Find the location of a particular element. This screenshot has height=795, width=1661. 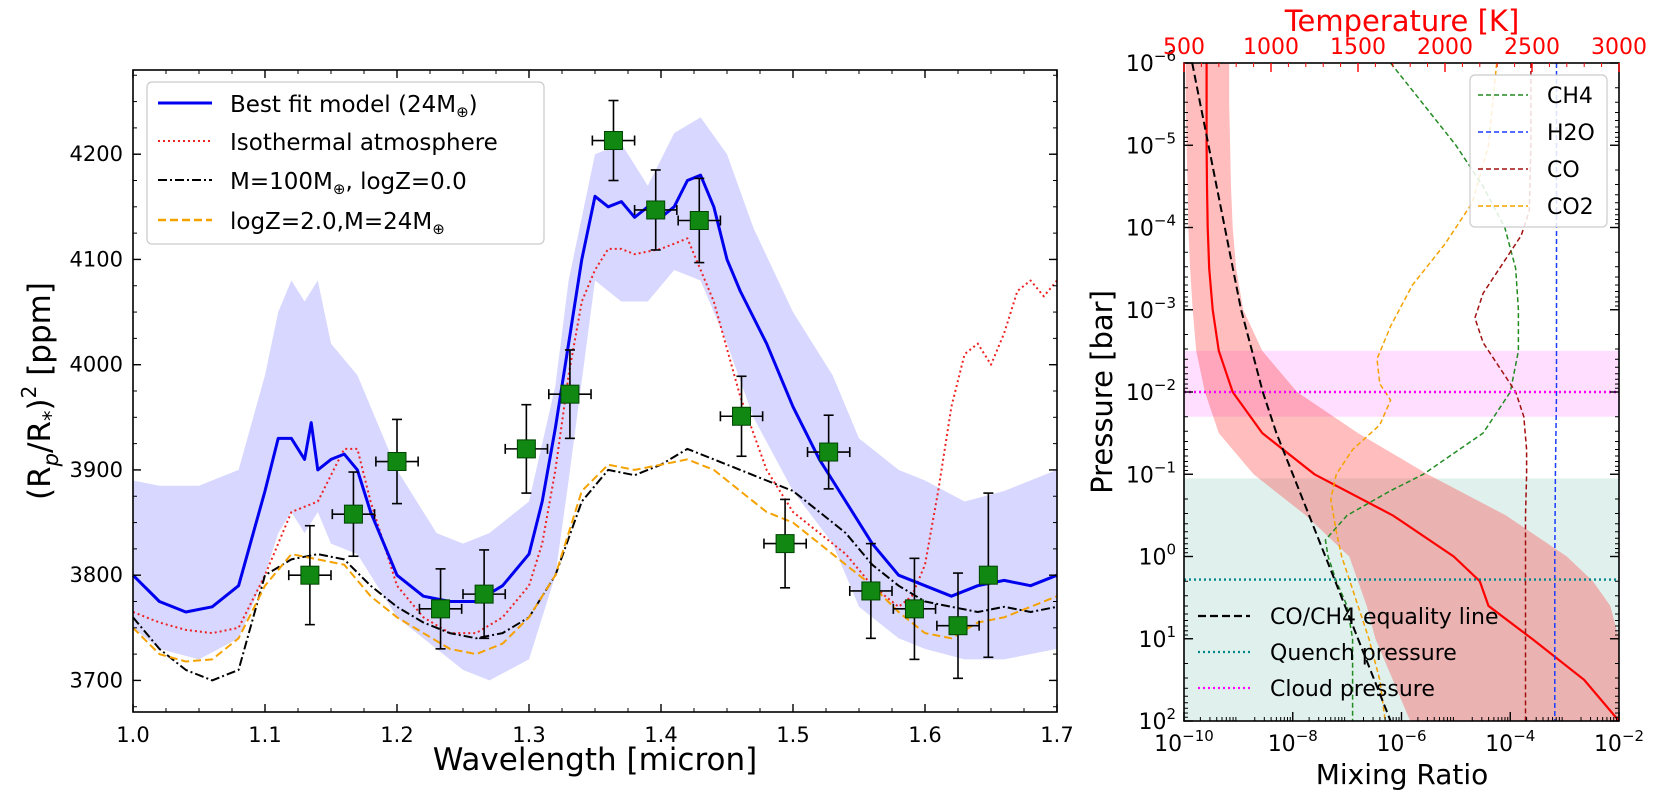

y-tick-label: 3900 is located at coordinates (96, 470).